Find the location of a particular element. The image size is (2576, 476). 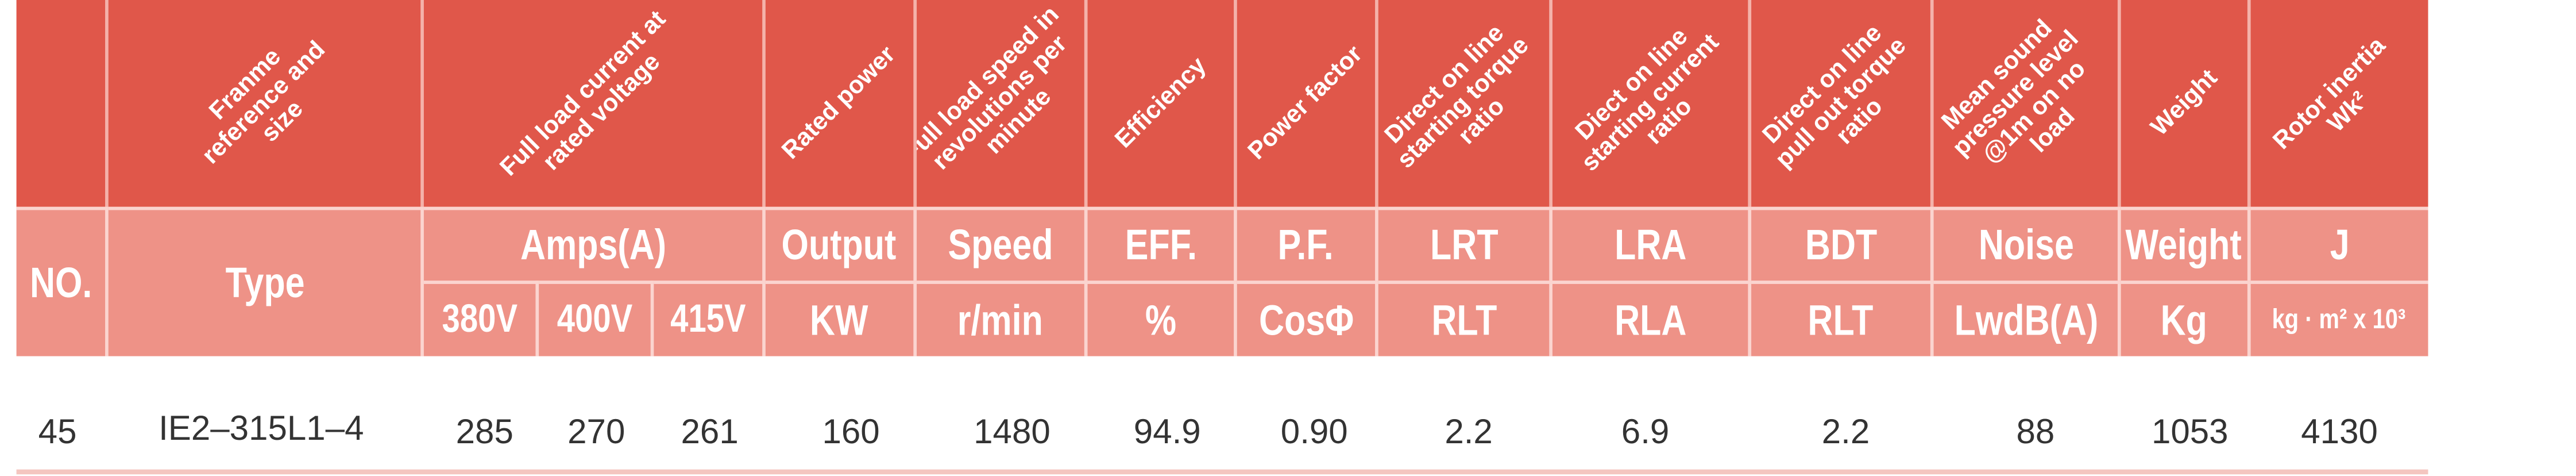

col-pf: P.F. is located at coordinates (1307, 244).